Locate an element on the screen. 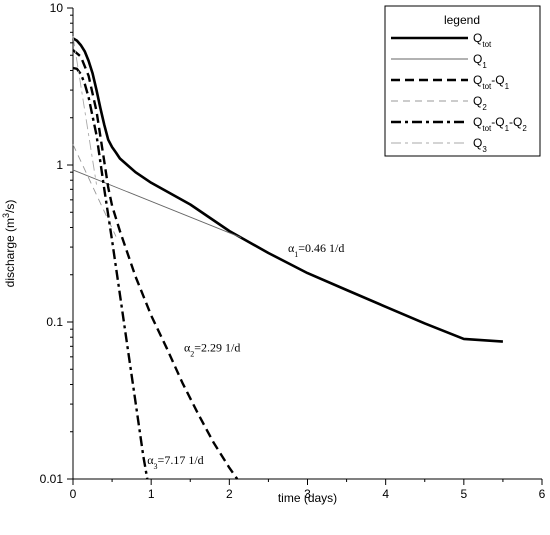 The image size is (550, 535). y-tick-label: 10 is located at coordinates (57, 8).